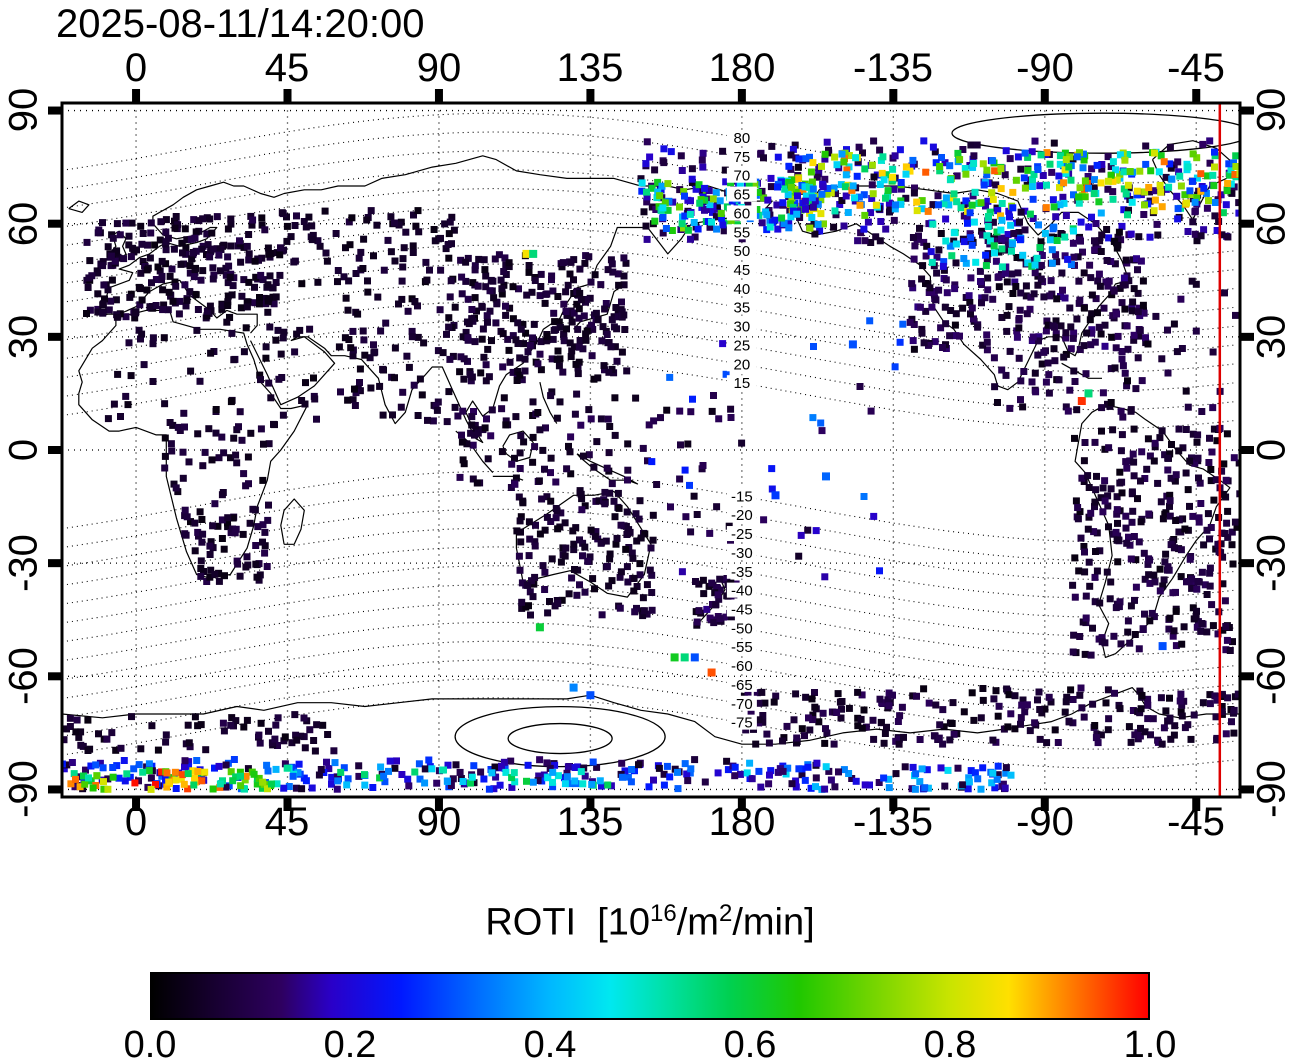 This screenshot has height=1064, width=1296. Describe the element at coordinates (742, 270) in the screenshot. I see `svg-text: 45` at that location.